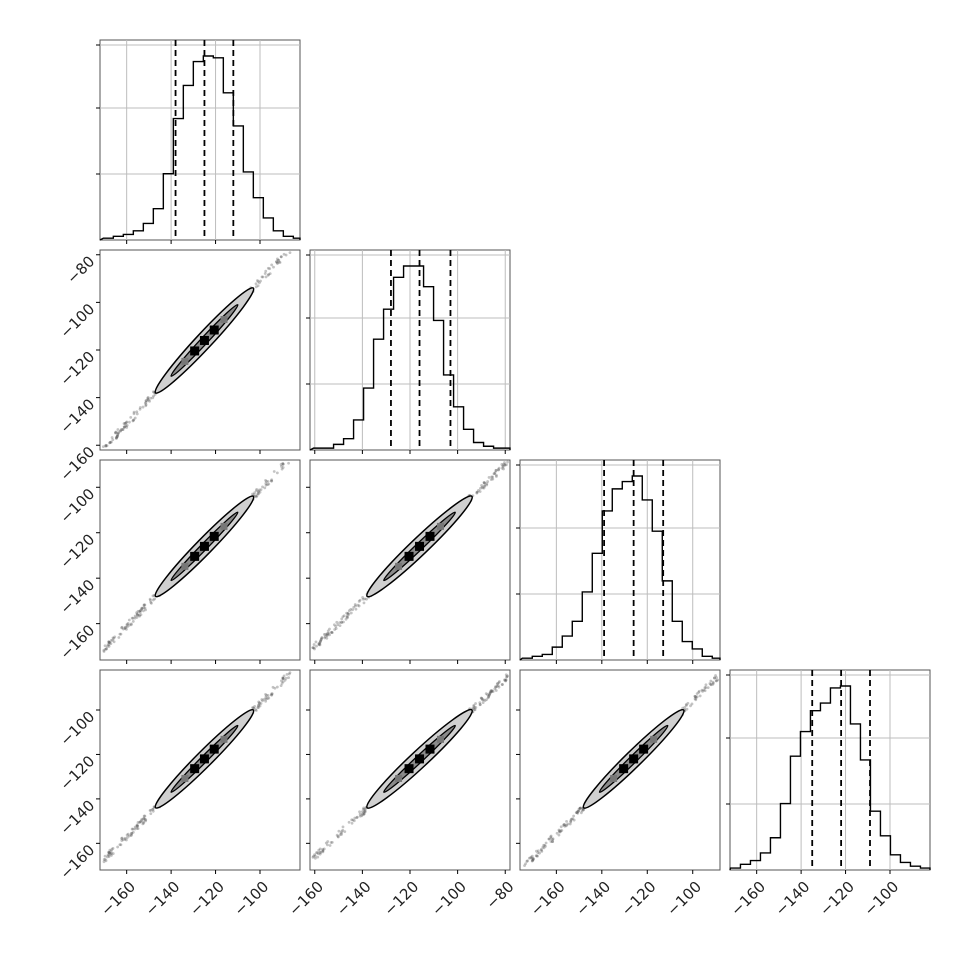 This screenshot has width=970, height=970. Describe the element at coordinates (748, 899) in the screenshot. I see `x-tick-label: −160` at that location.